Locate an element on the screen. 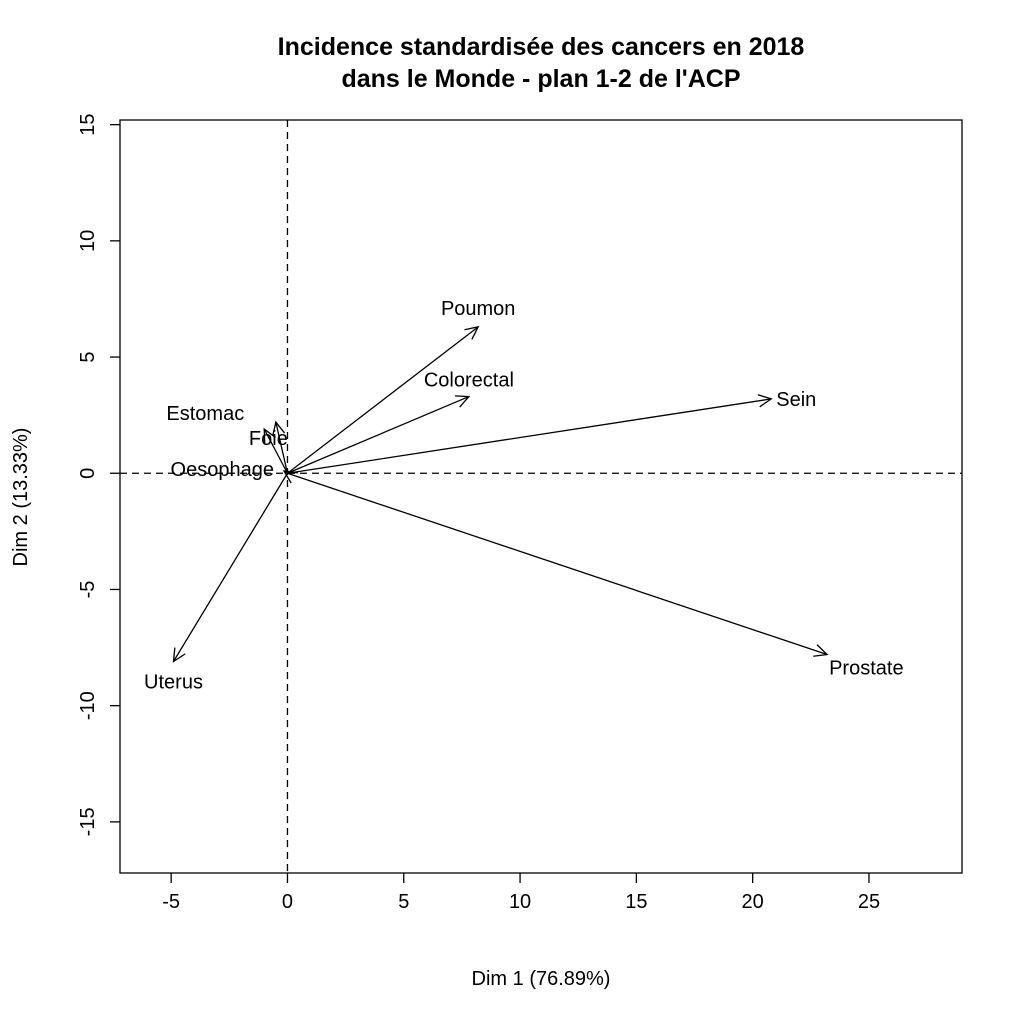  arrow-foie is located at coordinates (282, 447).